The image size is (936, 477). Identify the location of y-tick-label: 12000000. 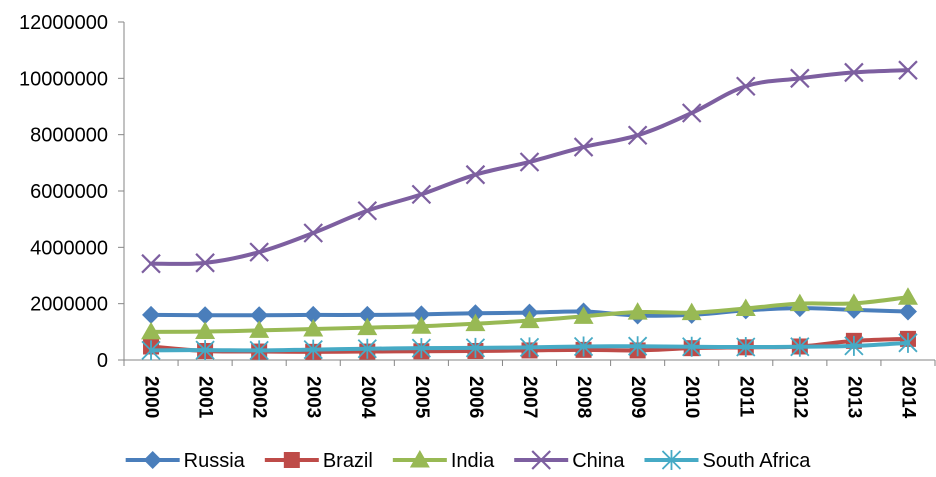
(63, 23).